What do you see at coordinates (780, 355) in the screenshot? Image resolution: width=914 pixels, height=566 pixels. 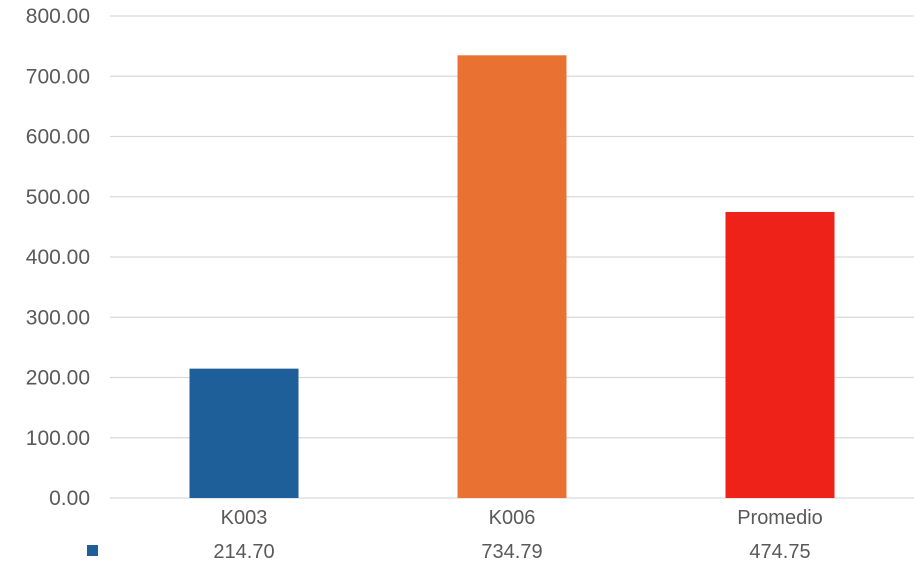 I see `bar-promedio` at bounding box center [780, 355].